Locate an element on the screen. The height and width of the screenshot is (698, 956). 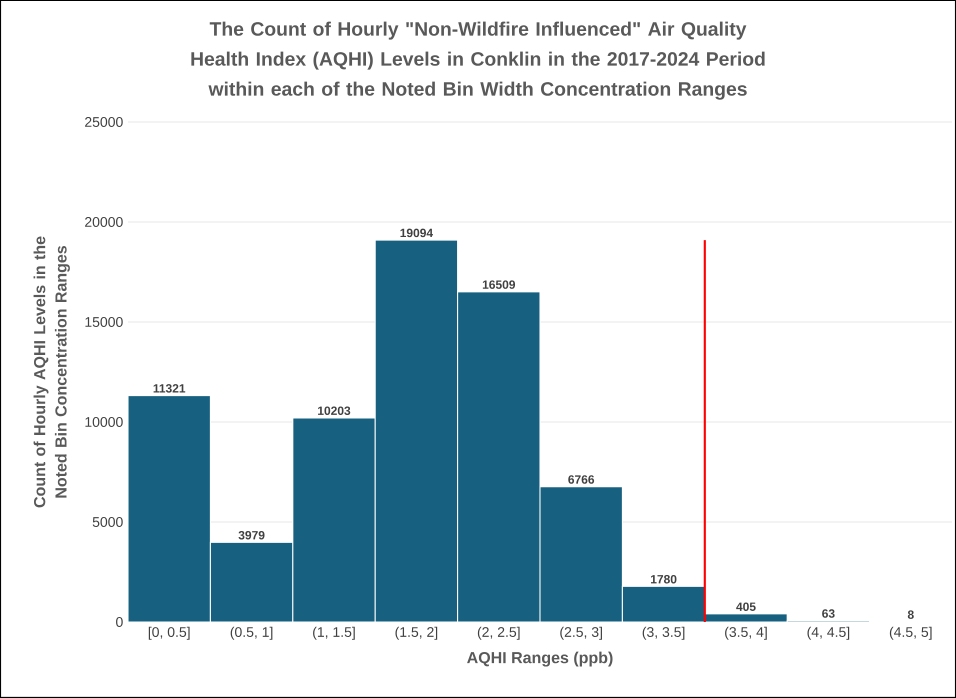
chart-title: The Count of Hourly "Non-Wildfire Influenced" Air Quality Health Index (AQHI) Levels in Conklin in the 2017-2024 Period within each of the Noted Bin Width Concentration Ranges is located at coordinates (478, 61).